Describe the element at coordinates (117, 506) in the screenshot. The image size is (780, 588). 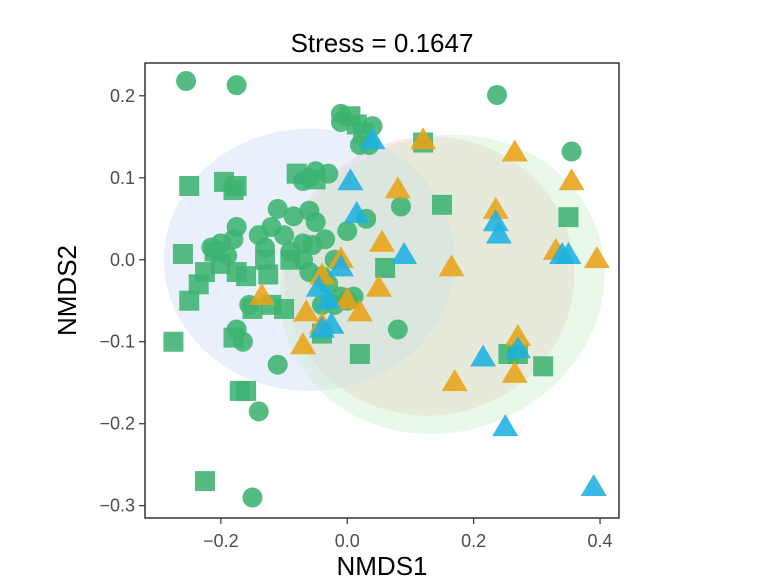
I see `y-tick-label: −0.3` at that location.